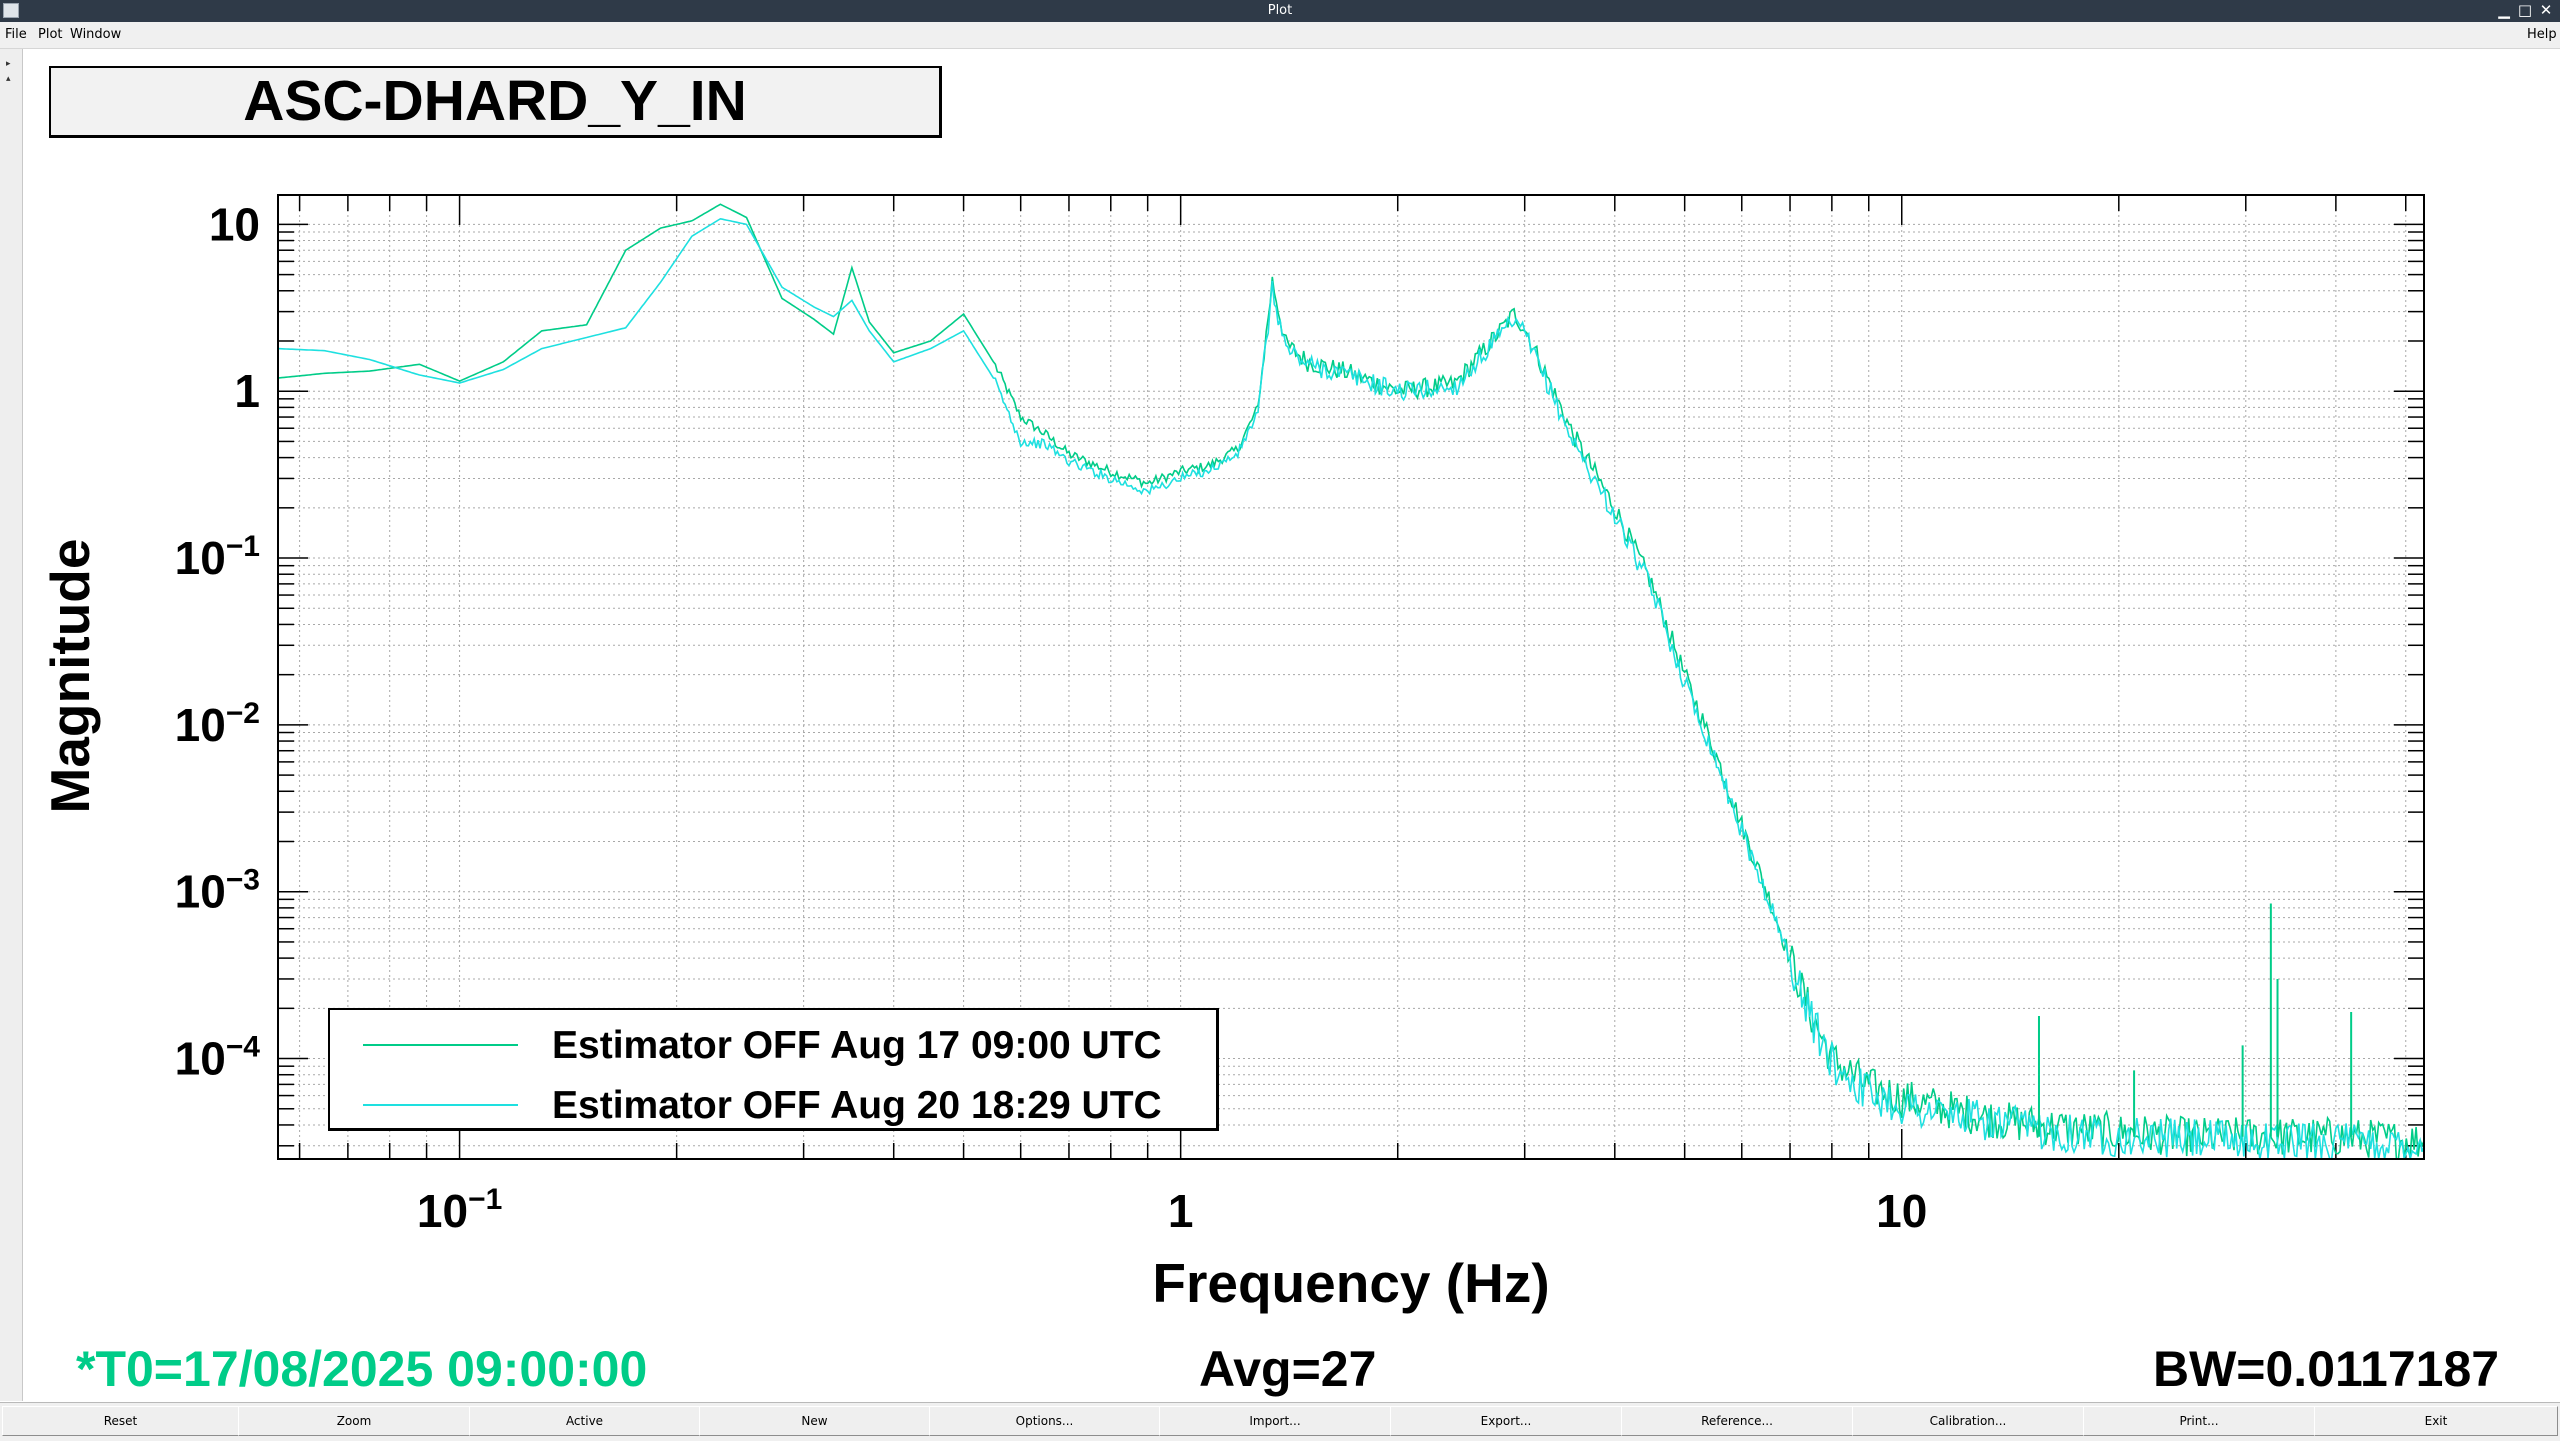  What do you see at coordinates (120, 1421) in the screenshot?
I see `reset-button: Reset` at bounding box center [120, 1421].